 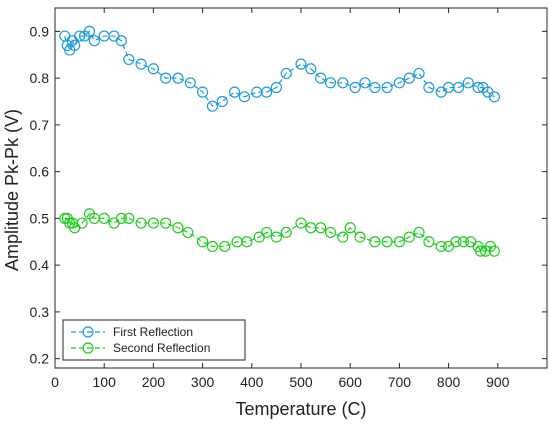 What do you see at coordinates (40, 31) in the screenshot?
I see `y-tick-label: 0.9` at bounding box center [40, 31].